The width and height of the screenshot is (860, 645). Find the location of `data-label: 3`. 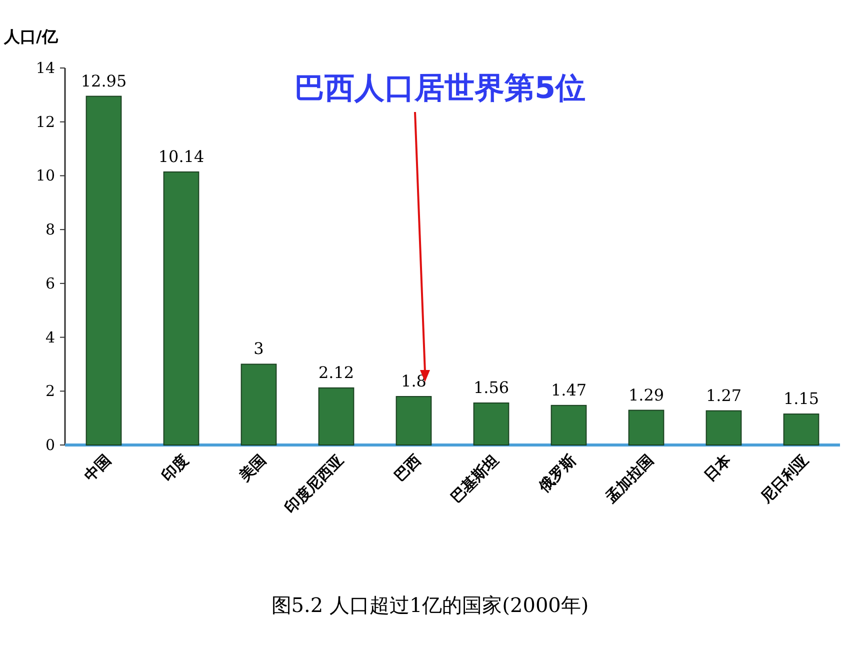

data-label: 3 is located at coordinates (259, 348).